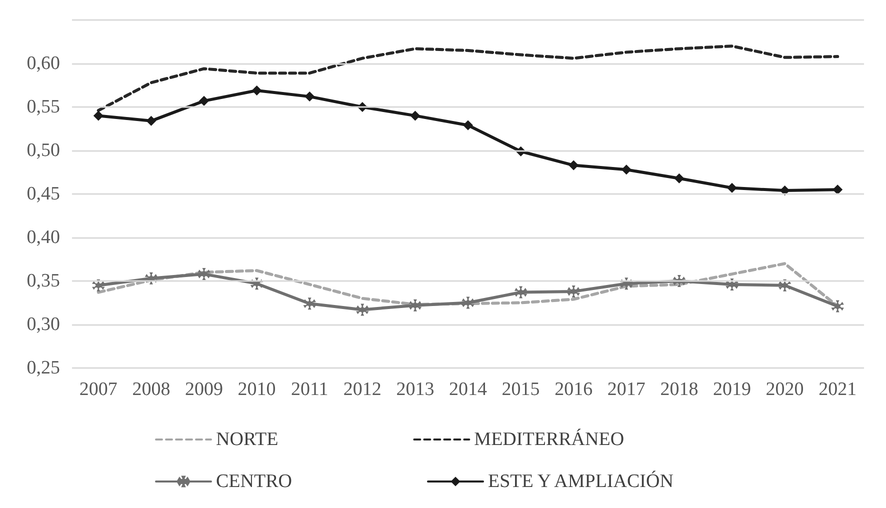 Image resolution: width=886 pixels, height=508 pixels. What do you see at coordinates (43, 368) in the screenshot?
I see `y-tick-label: 0,25` at bounding box center [43, 368].